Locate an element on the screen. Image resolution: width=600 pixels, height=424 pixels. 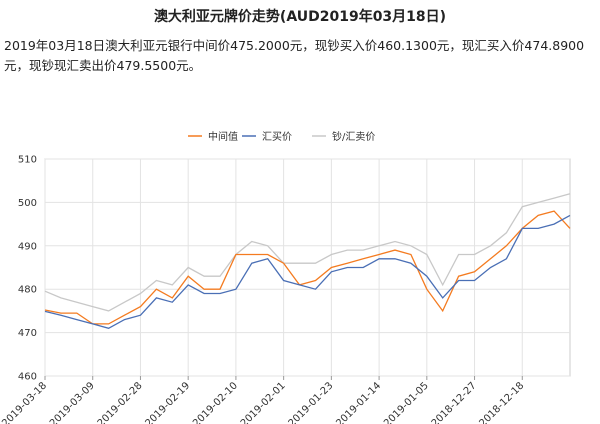
x-tick-label: 2019-02-01 is located at coordinates (263, 402).